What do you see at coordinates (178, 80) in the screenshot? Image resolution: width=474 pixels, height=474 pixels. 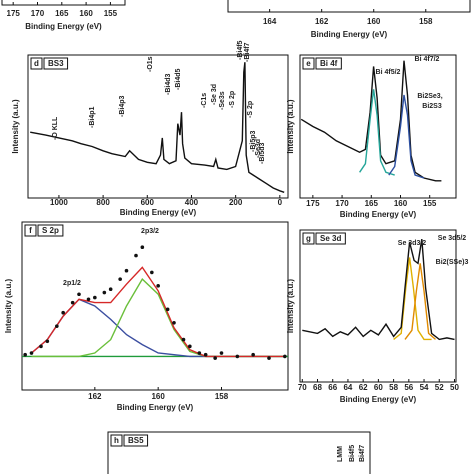 I see `peak-annotation: -Bi4d5` at bounding box center [178, 80].